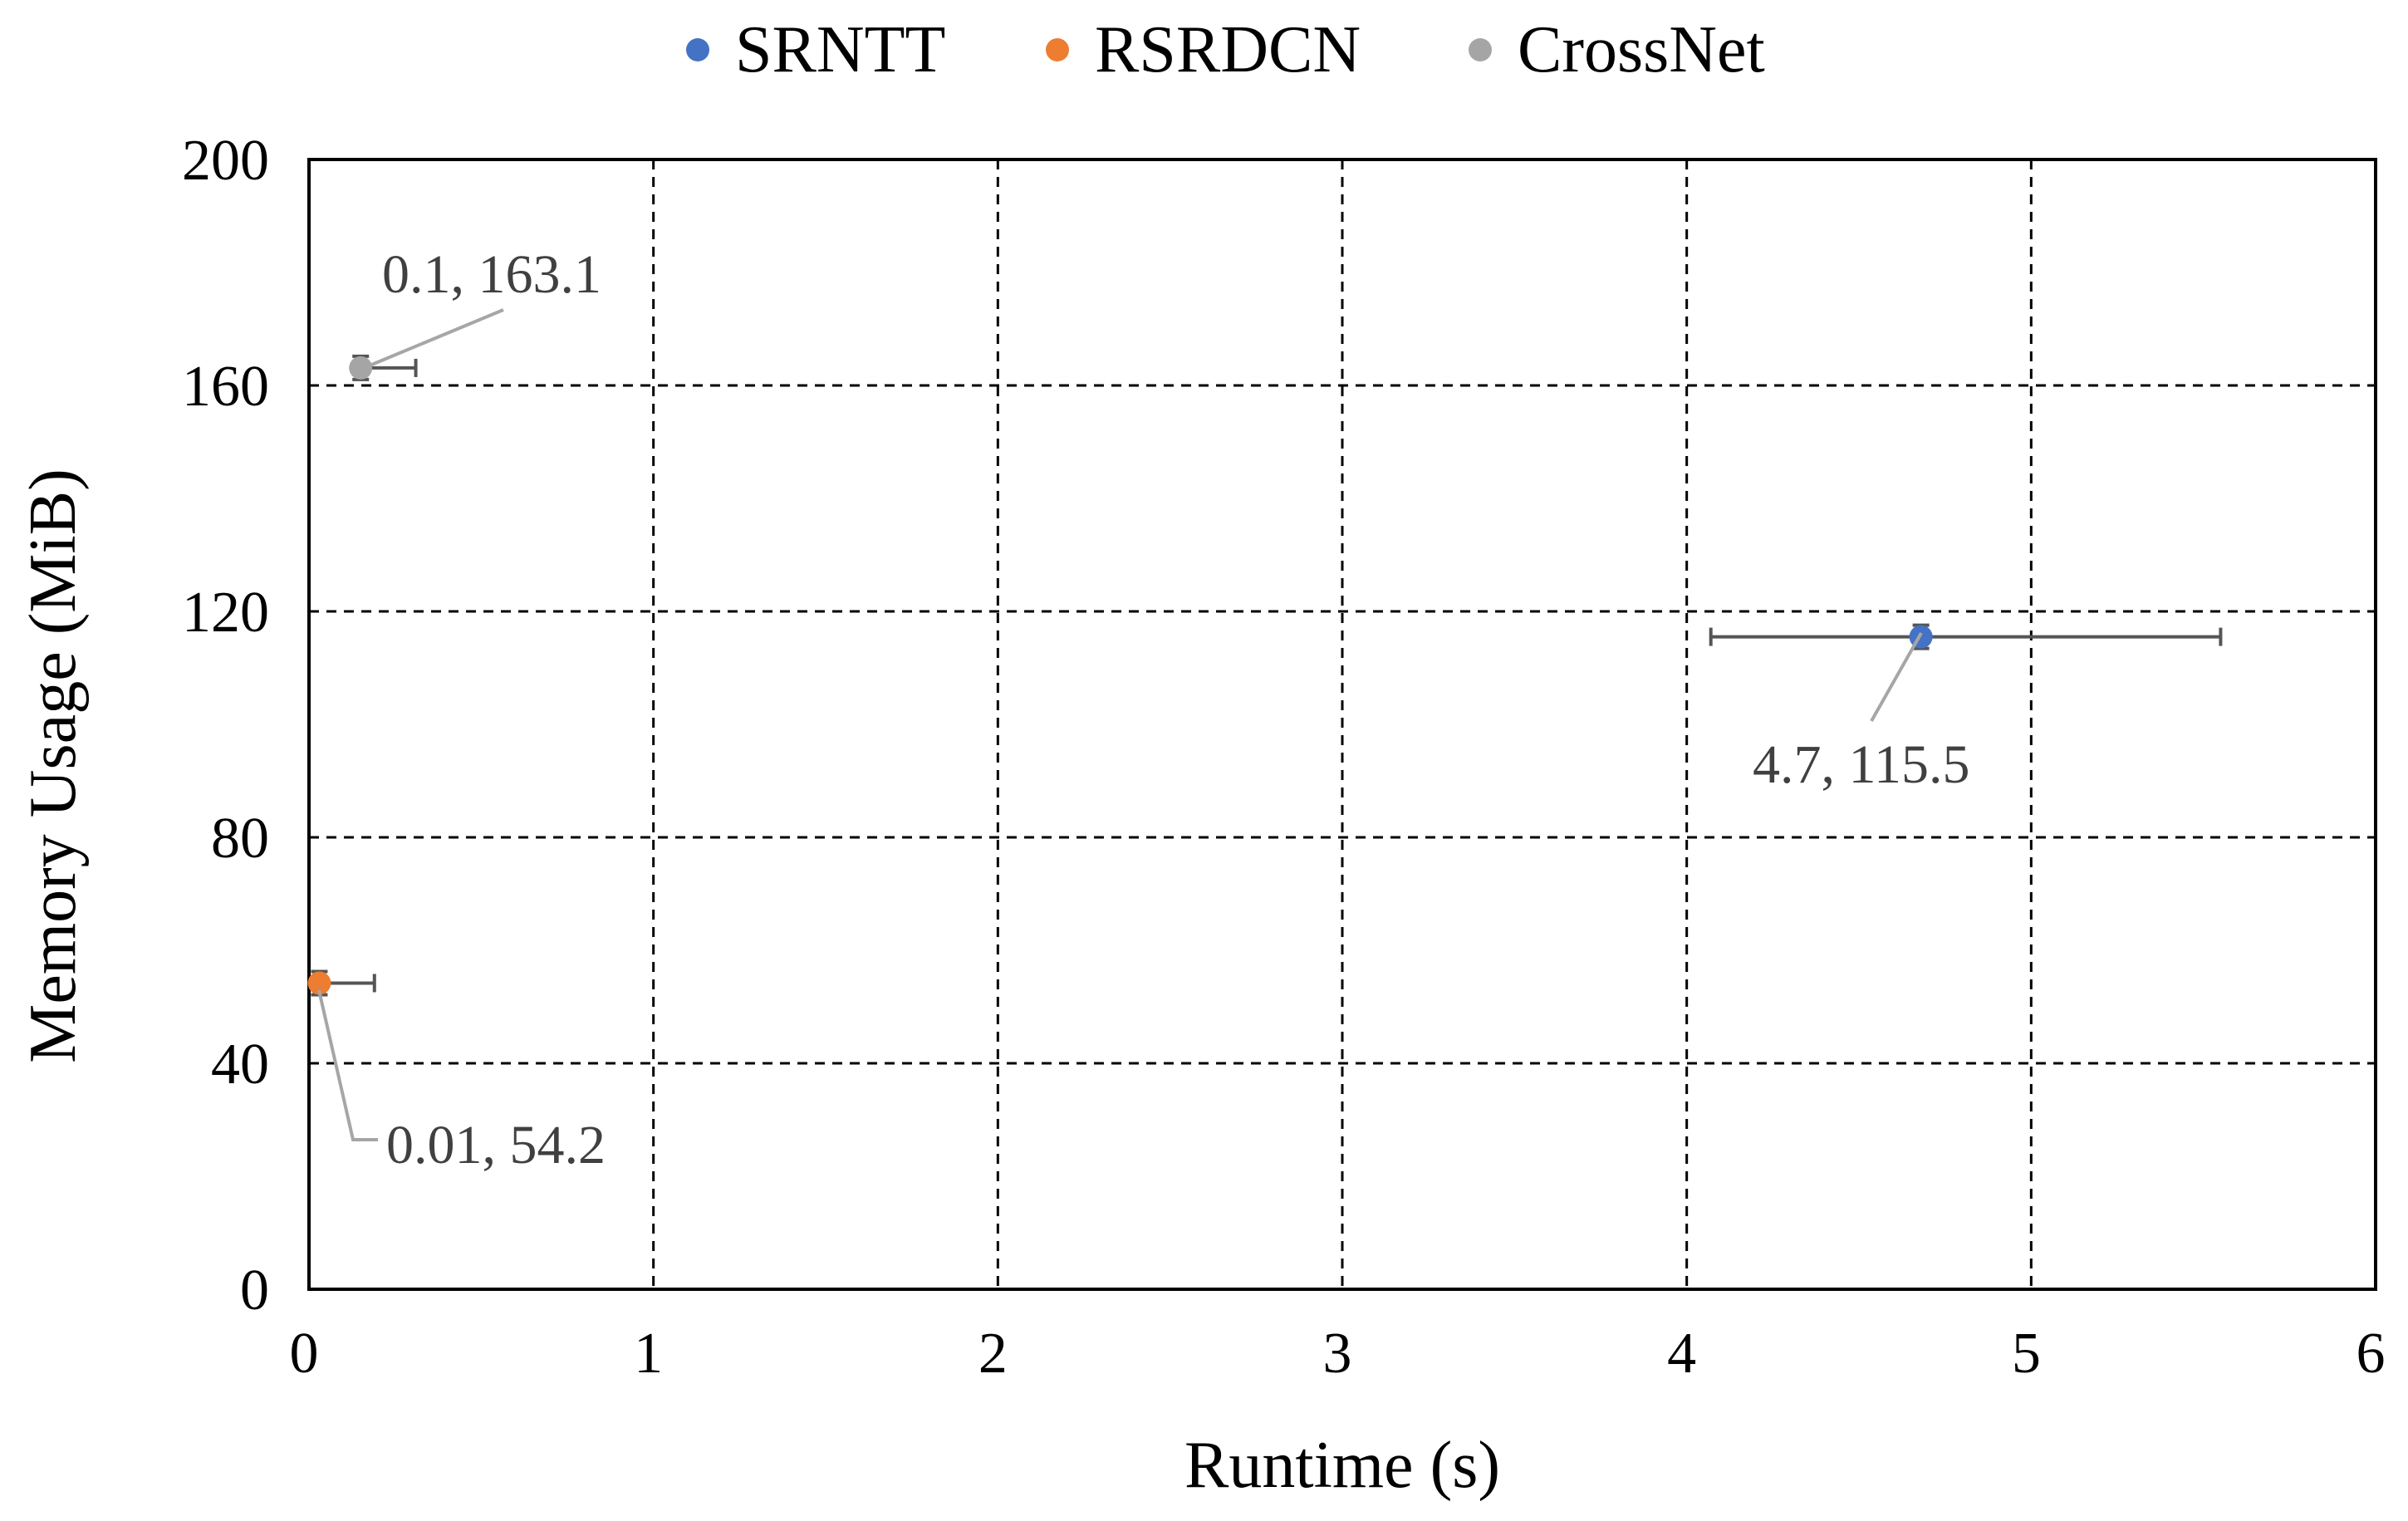  Describe the element at coordinates (1681, 1354) in the screenshot. I see `x-tick-label: 4` at that location.